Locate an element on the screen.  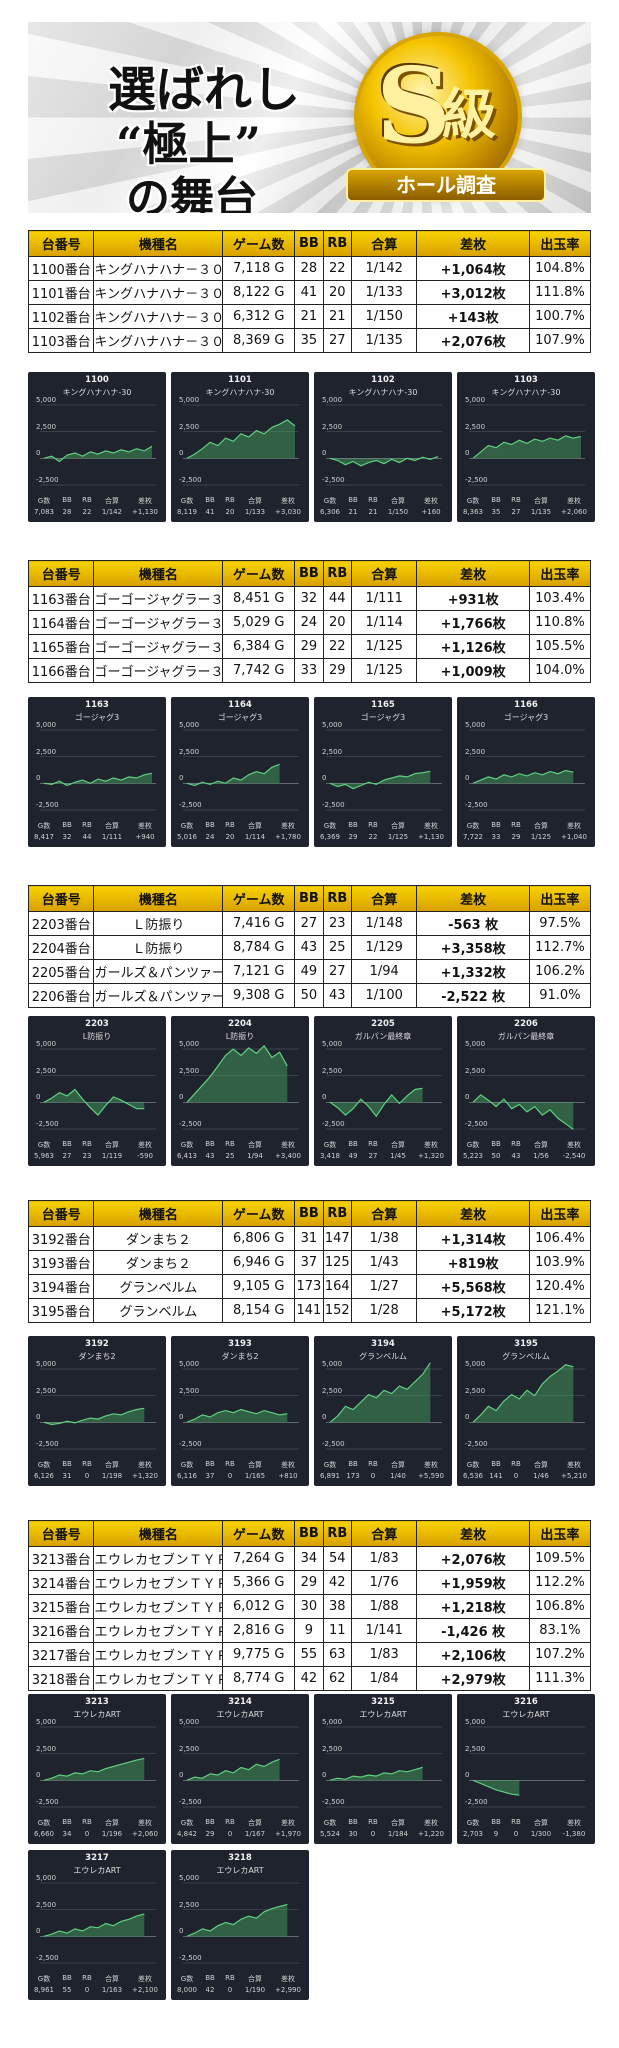
cell-diff: +5,172枚 is located at coordinates (473, 1310).